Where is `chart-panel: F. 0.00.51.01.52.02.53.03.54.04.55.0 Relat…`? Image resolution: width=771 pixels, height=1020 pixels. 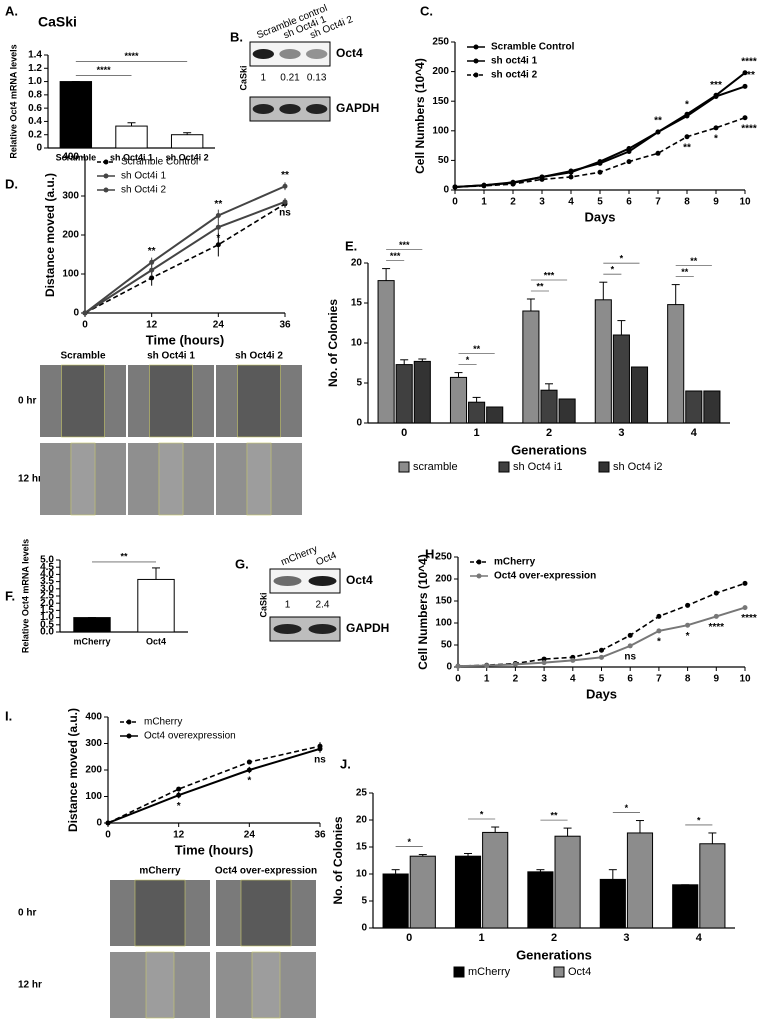 chart-panel: F. 0.00.51.01.52.02.53.03.54.04.55.0 Relat… is located at coordinates (96, 596).